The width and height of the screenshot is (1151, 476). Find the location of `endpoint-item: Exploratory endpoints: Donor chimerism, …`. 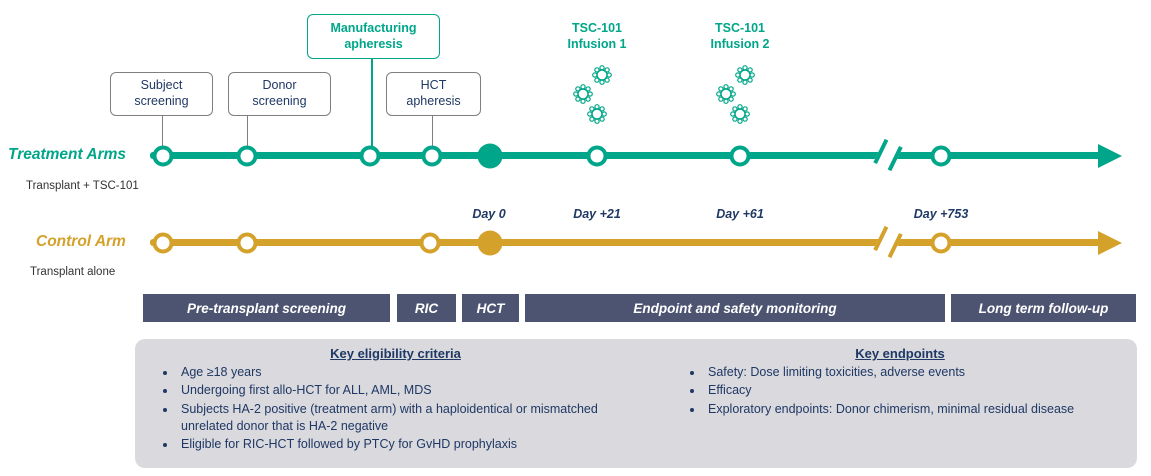

endpoint-item: Exploratory endpoints: Donor chimerism, … is located at coordinates (912, 409).